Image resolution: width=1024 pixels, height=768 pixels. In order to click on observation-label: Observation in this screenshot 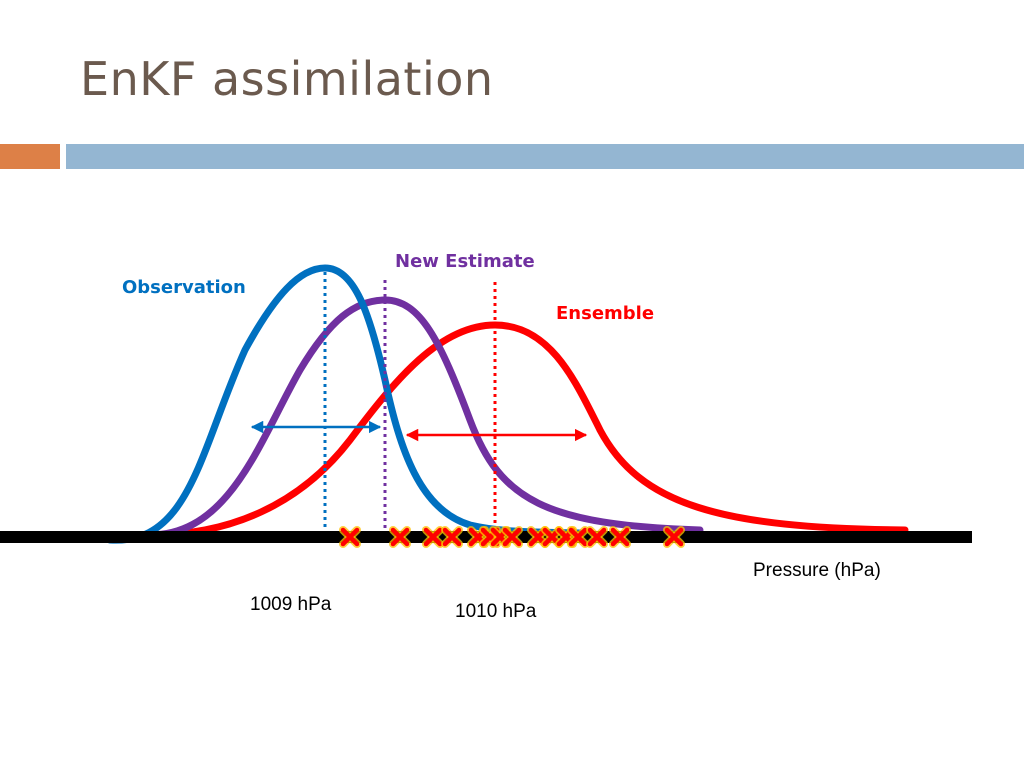, I will do `click(184, 287)`.